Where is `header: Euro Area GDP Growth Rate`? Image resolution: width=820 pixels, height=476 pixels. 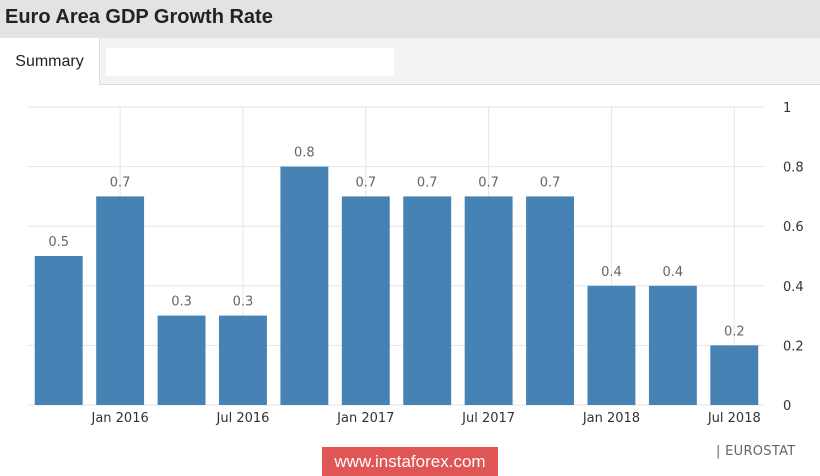 header: Euro Area GDP Growth Rate is located at coordinates (410, 19).